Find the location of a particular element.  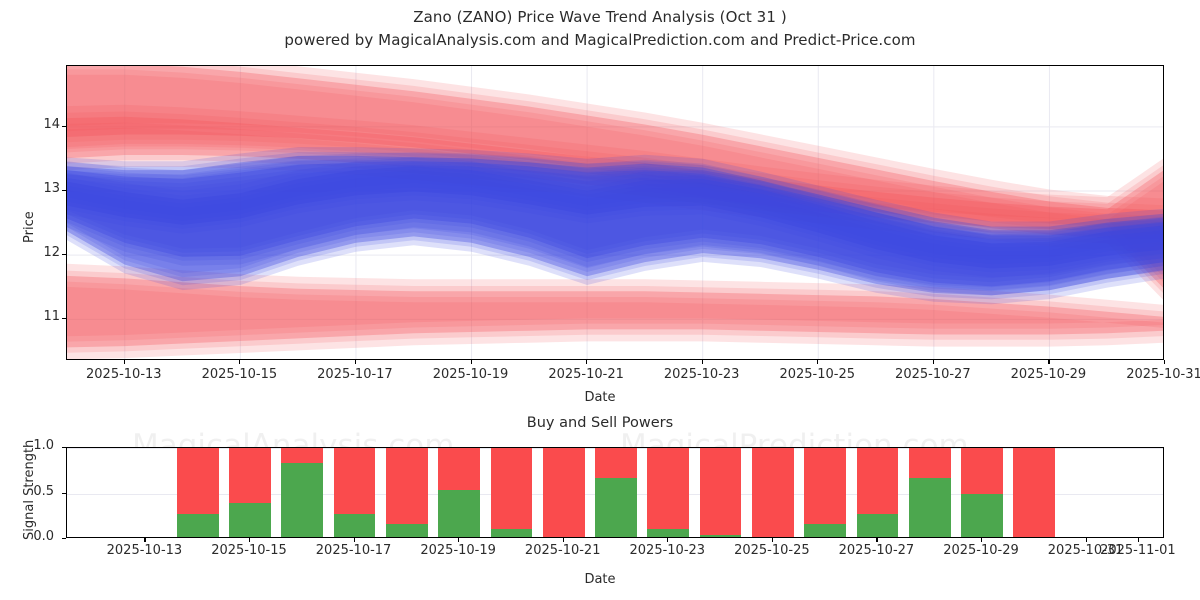

signal-chart-plot-area is located at coordinates (615, 492).